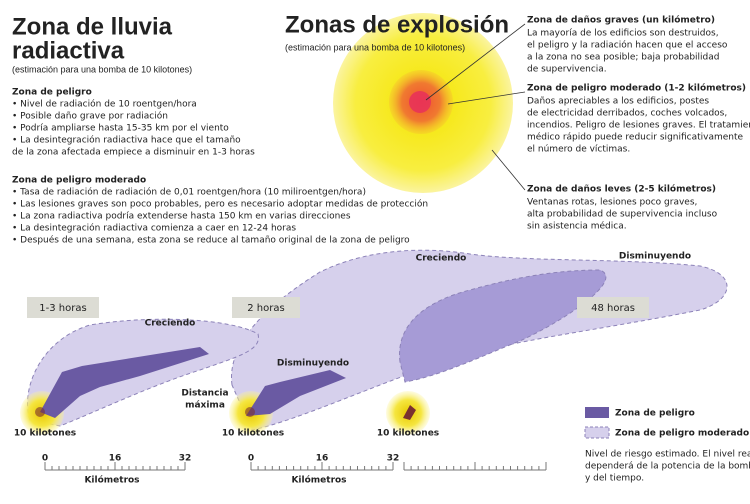  What do you see at coordinates (397, 24) in the screenshot?
I see `text: Zonas de explosión` at bounding box center [397, 24].